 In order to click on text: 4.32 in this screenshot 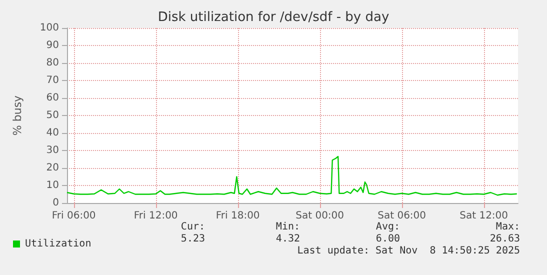, I will do `click(288, 239)`.